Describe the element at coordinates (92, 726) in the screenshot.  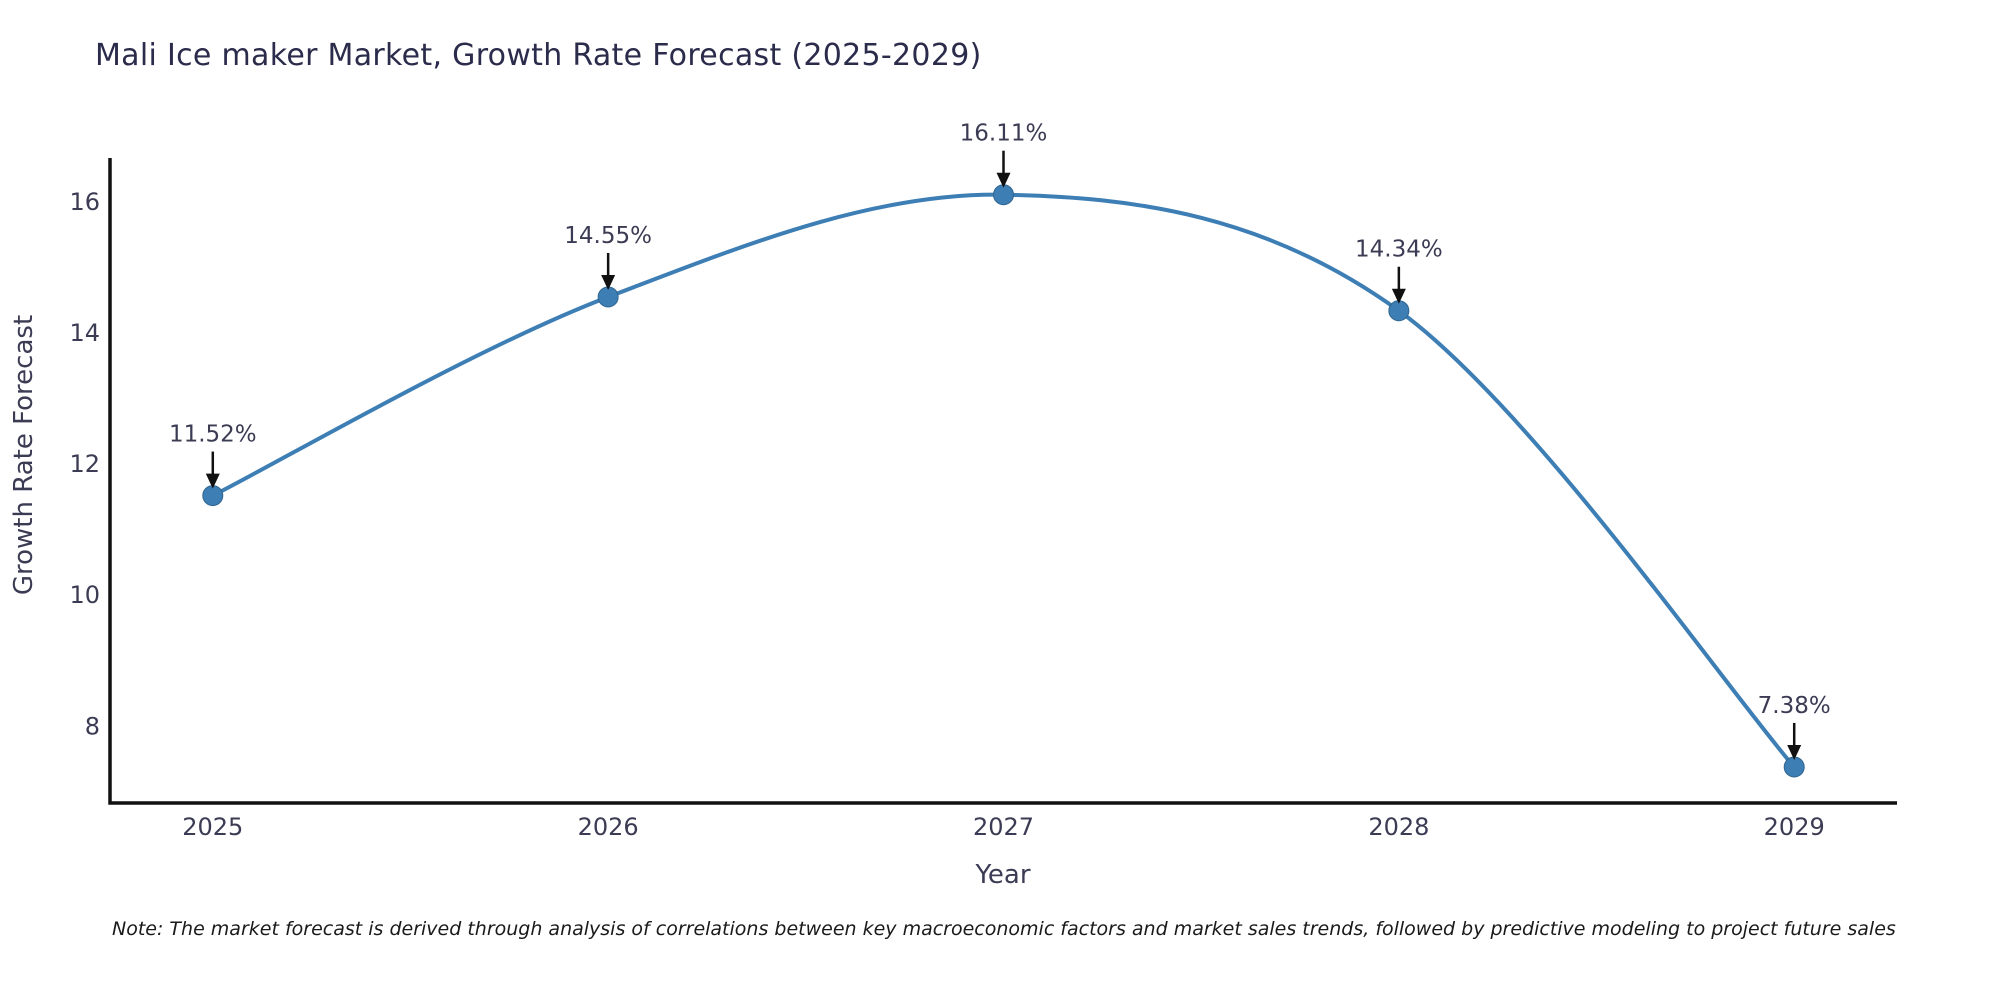
I see `y-tick-label: 8` at that location.